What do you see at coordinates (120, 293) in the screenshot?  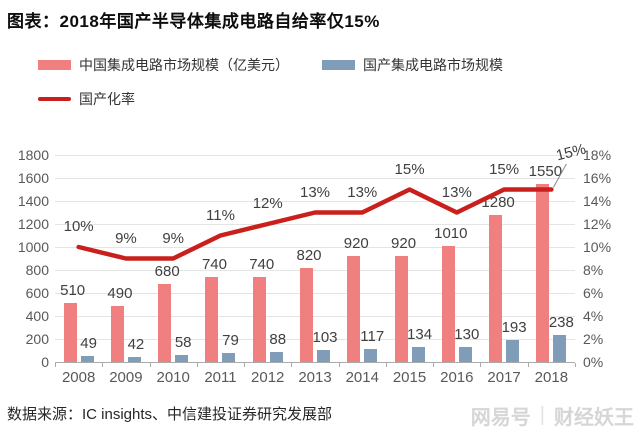 I see `china-bar-value-label: 490` at bounding box center [120, 293].